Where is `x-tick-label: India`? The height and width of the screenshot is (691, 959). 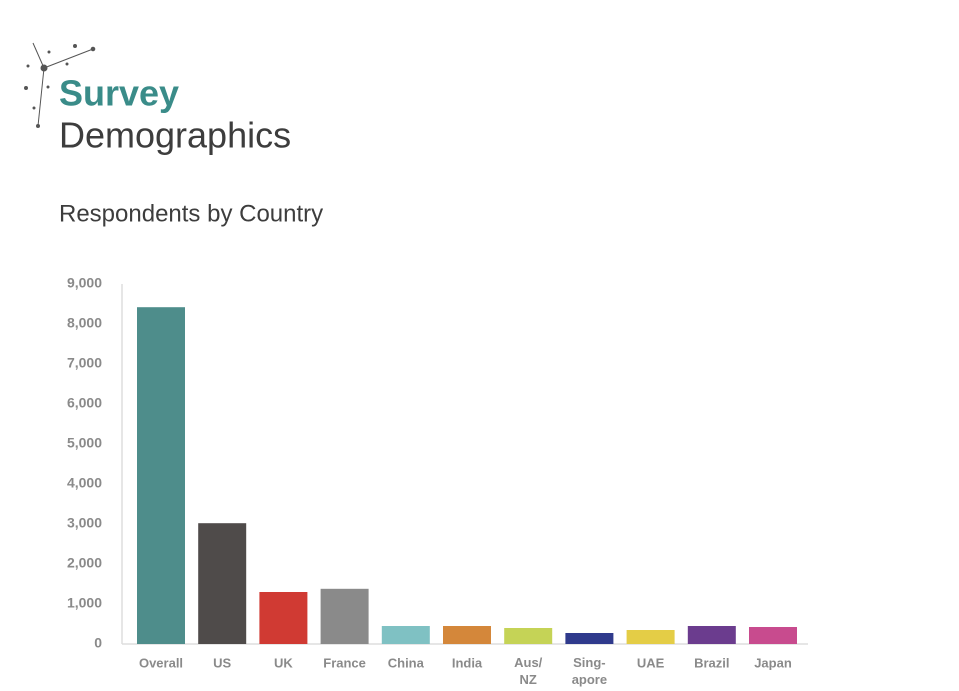
x-tick-label: India is located at coordinates (467, 662).